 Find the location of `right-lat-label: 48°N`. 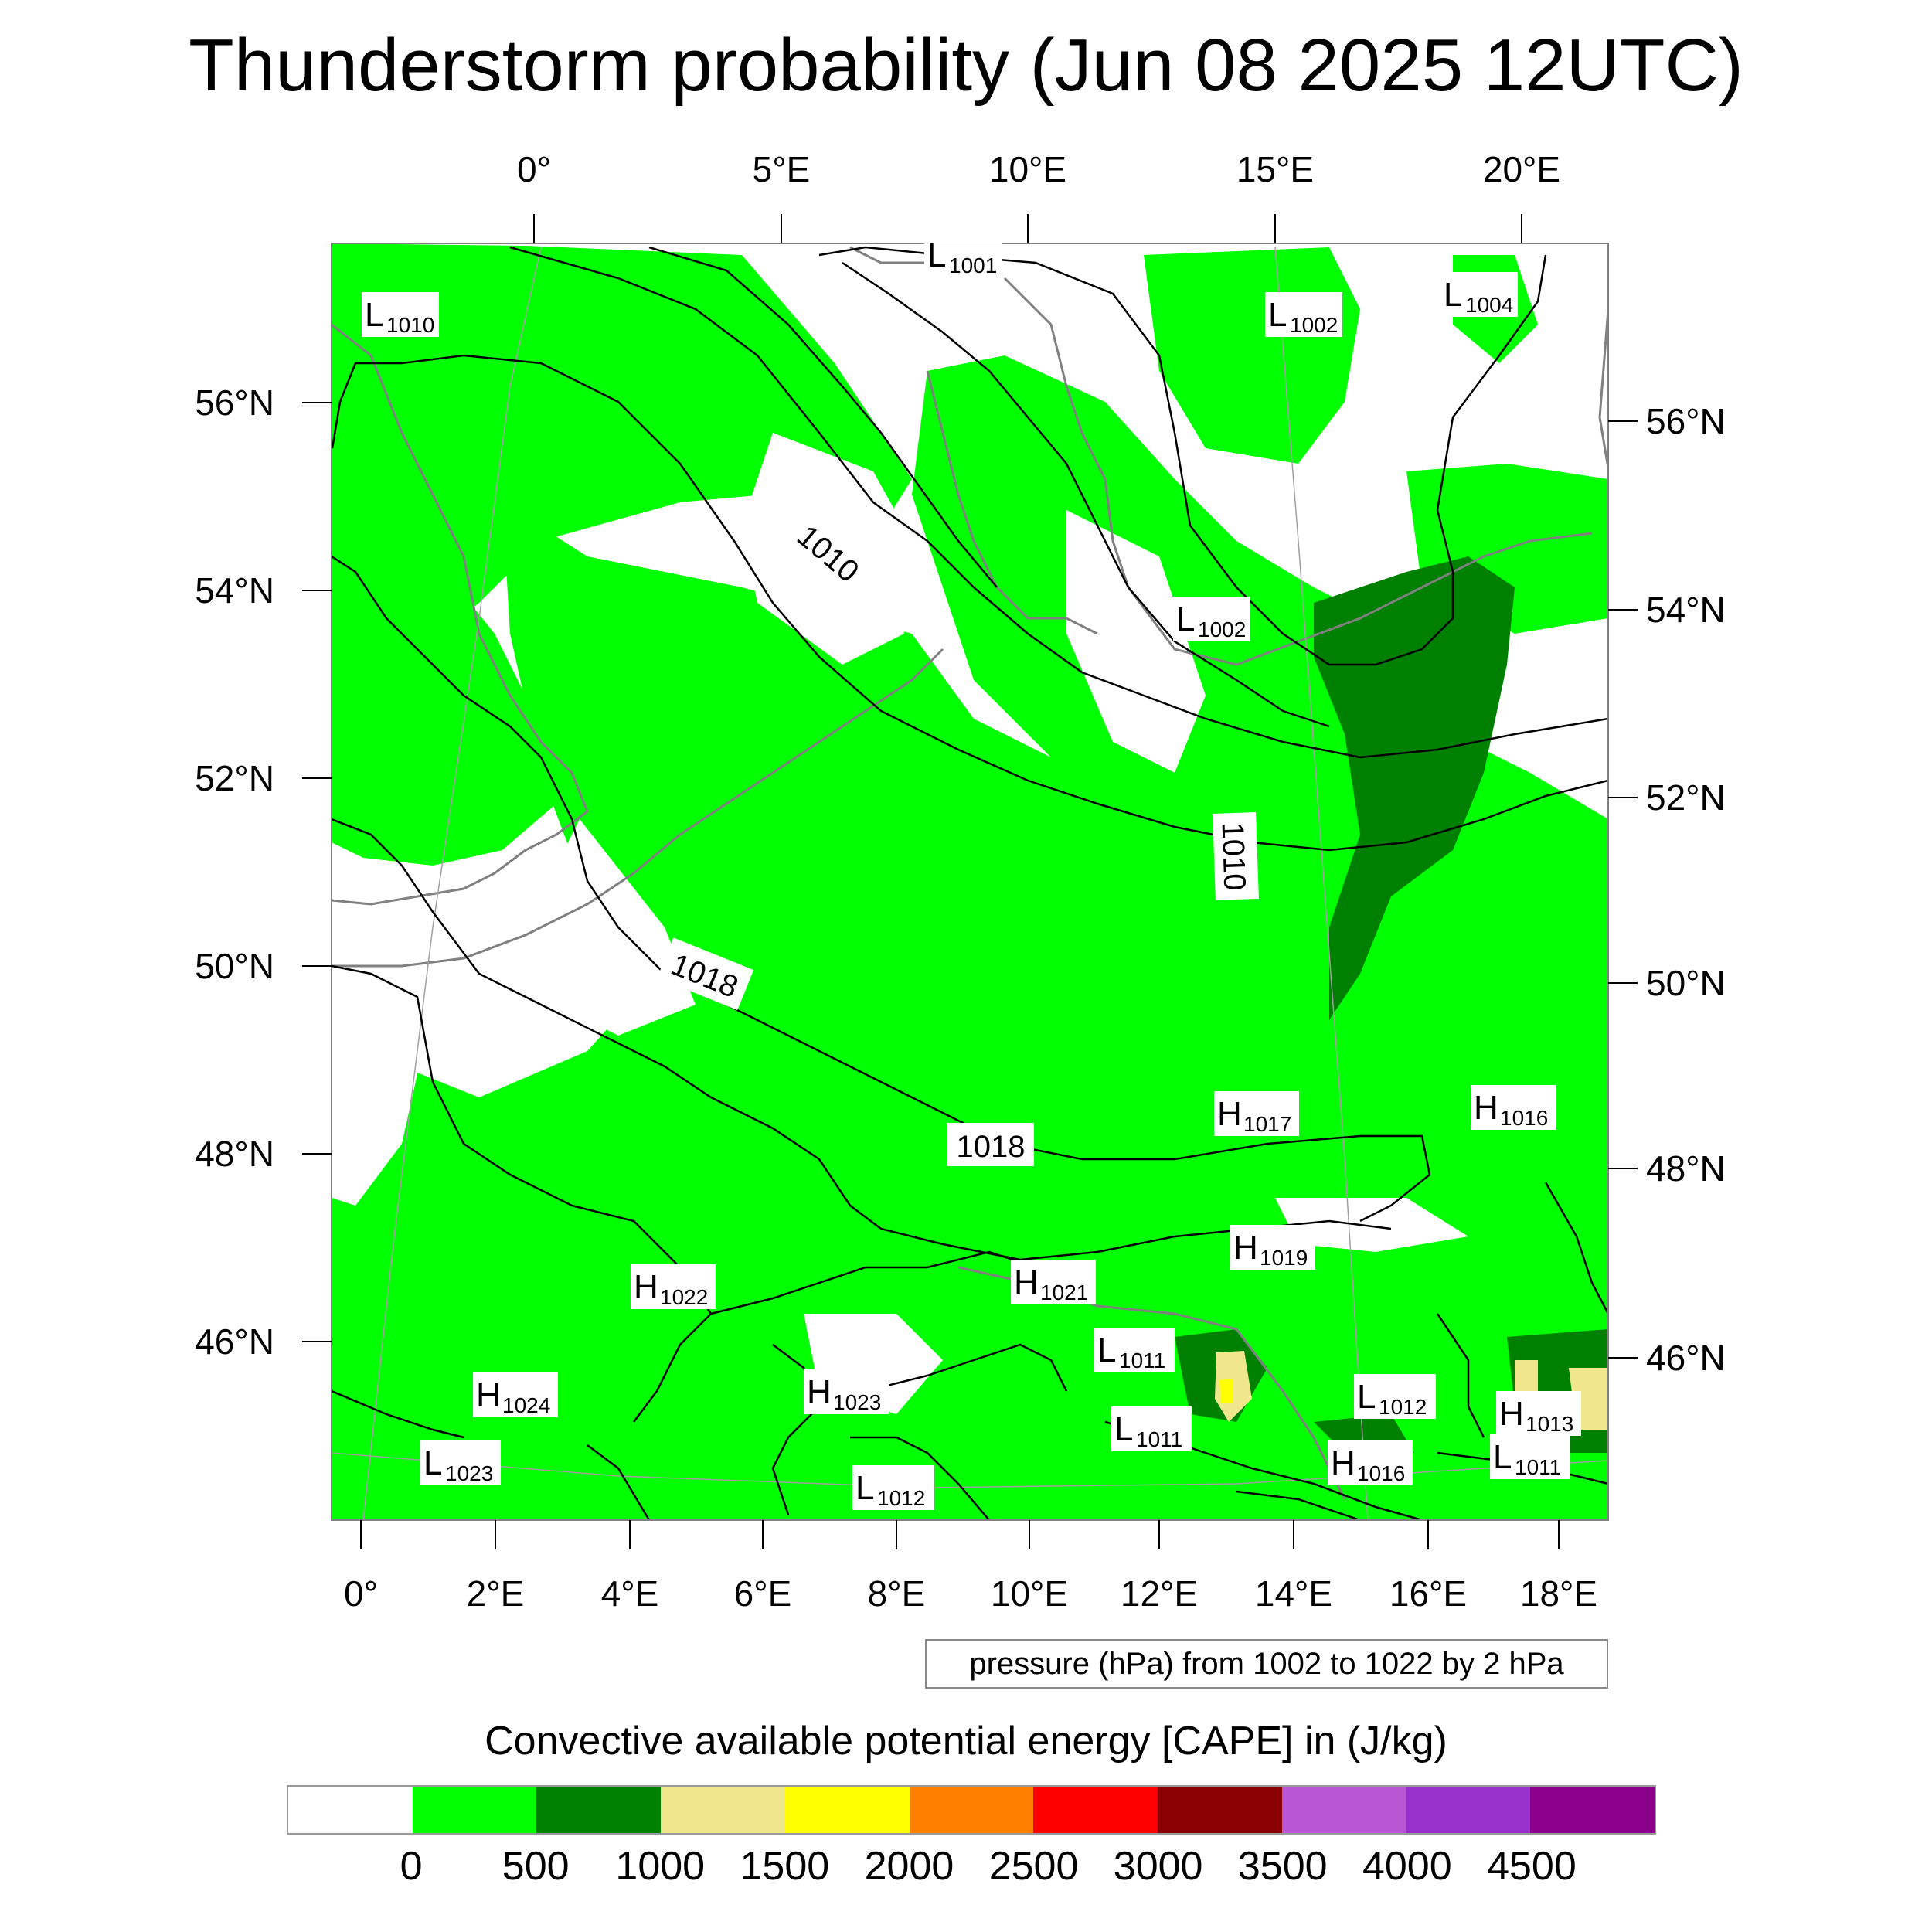

right-lat-label: 48°N is located at coordinates (1686, 1169).